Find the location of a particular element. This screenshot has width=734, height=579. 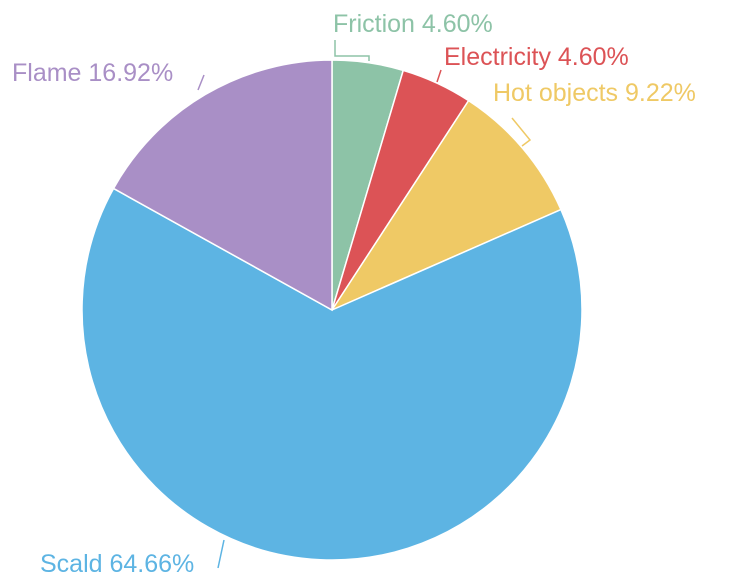

leader-line-scald is located at coordinates (221, 554).